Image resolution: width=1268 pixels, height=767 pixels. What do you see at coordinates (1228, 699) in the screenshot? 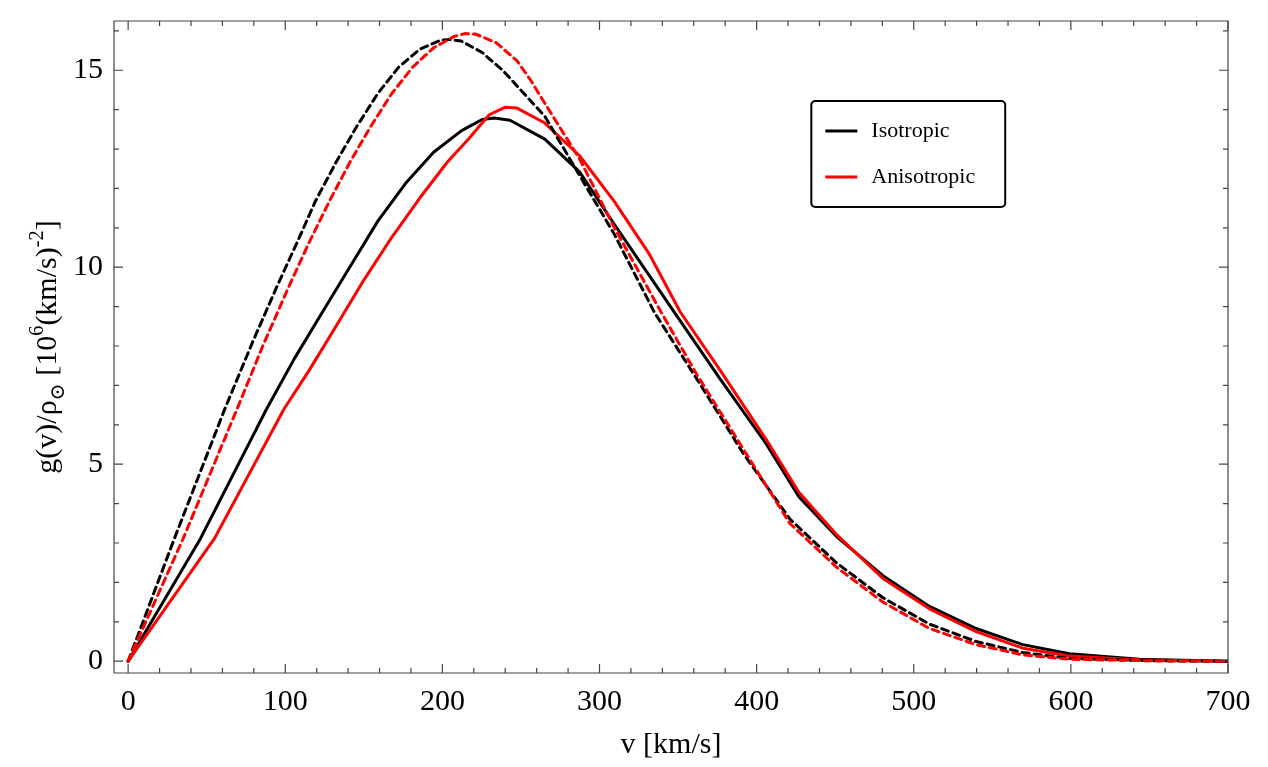
I see `x-tick-label: 700` at bounding box center [1228, 699].